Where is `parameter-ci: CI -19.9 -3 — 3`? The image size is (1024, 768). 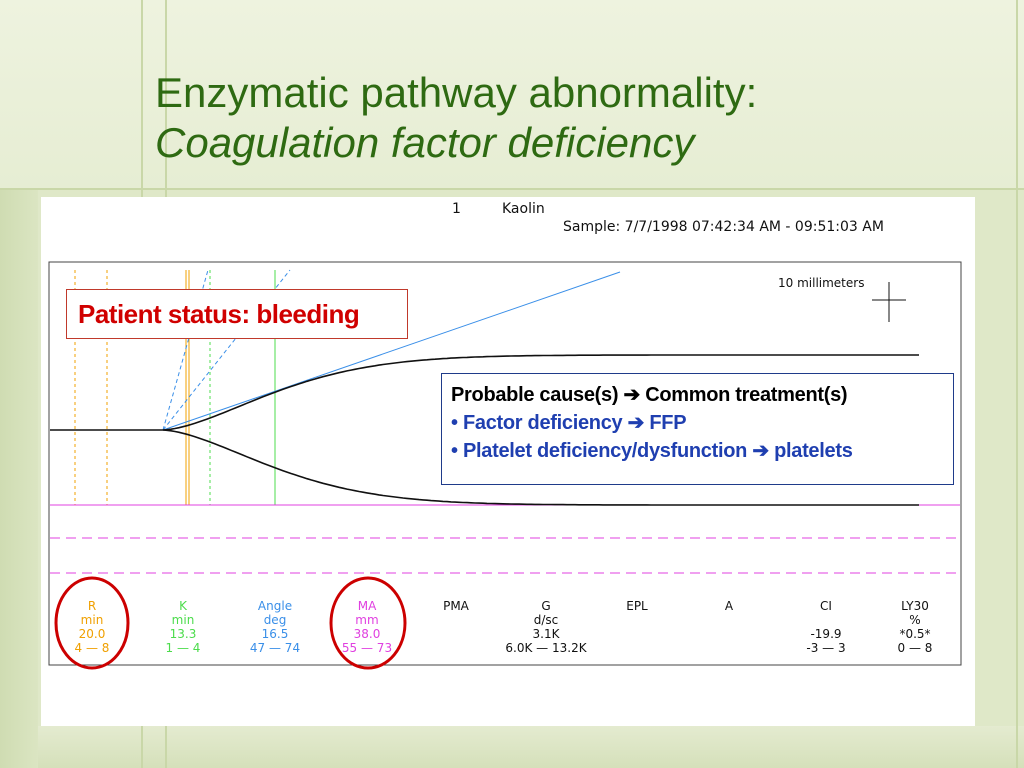 parameter-ci: CI -19.9 -3 — 3 is located at coordinates (826, 627).